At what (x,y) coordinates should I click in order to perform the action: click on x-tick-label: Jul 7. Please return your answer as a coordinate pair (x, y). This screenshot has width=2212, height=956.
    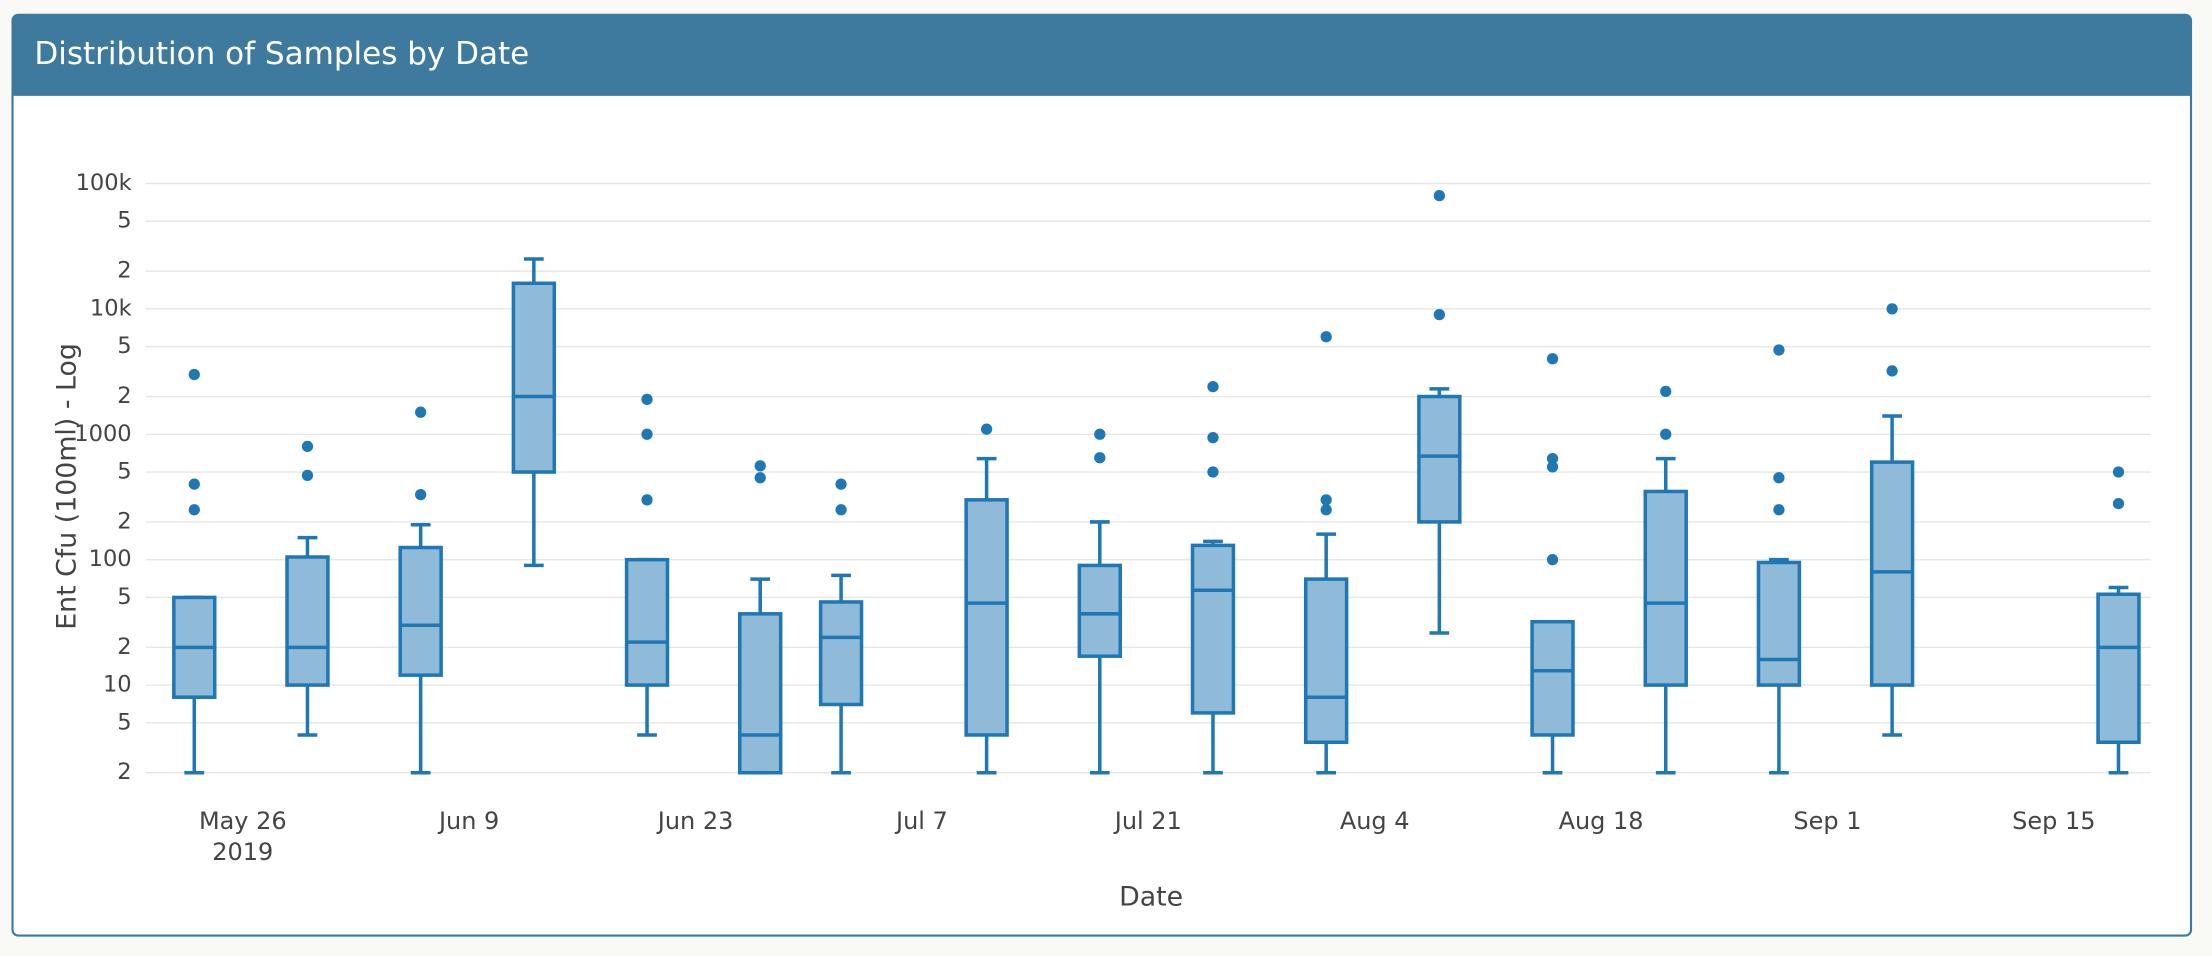
    Looking at the image, I should click on (921, 821).